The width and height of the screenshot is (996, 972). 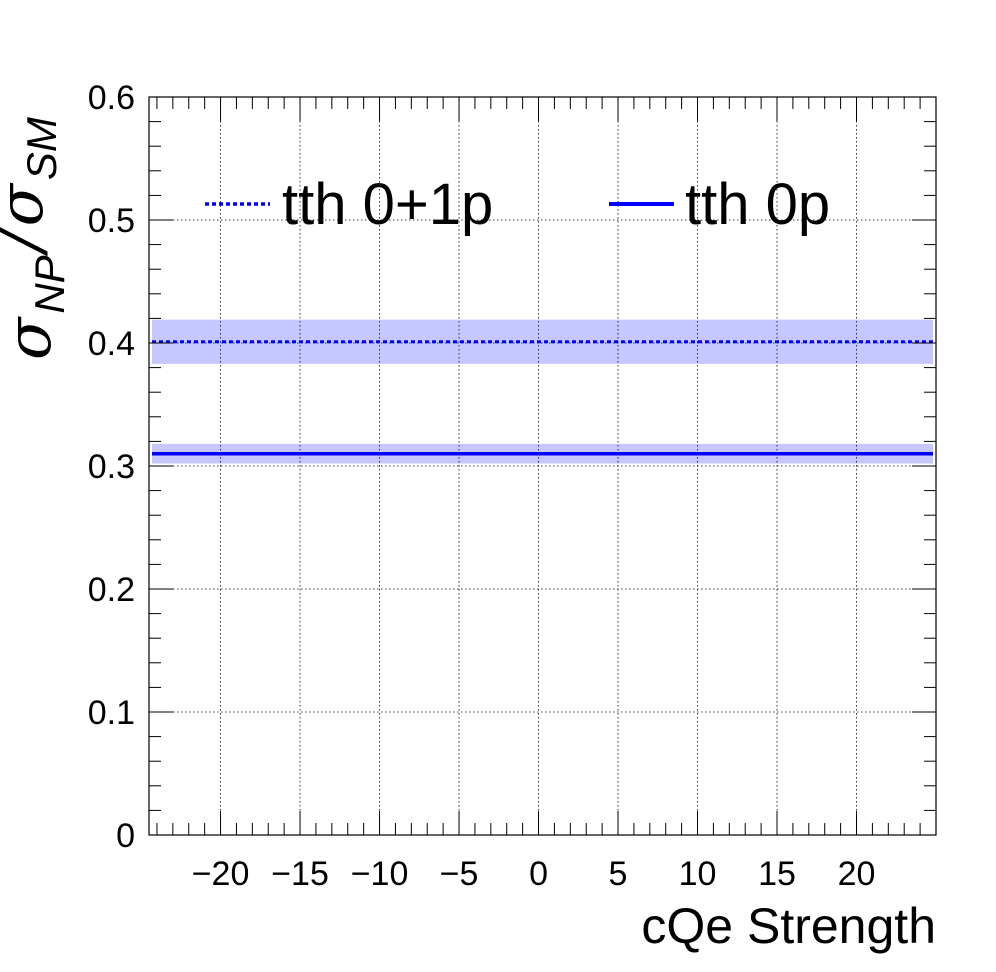 What do you see at coordinates (542, 398) in the screenshot?
I see `series-lines` at bounding box center [542, 398].